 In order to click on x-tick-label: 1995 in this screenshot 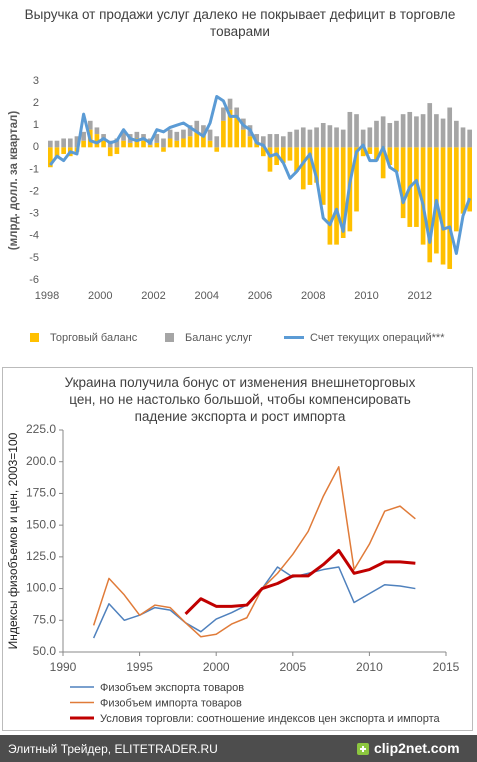, I will do `click(139, 667)`.